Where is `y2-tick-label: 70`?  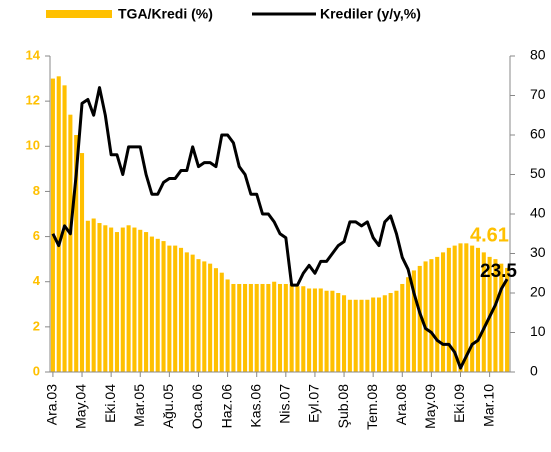 y2-tick-label: 70 is located at coordinates (538, 94).